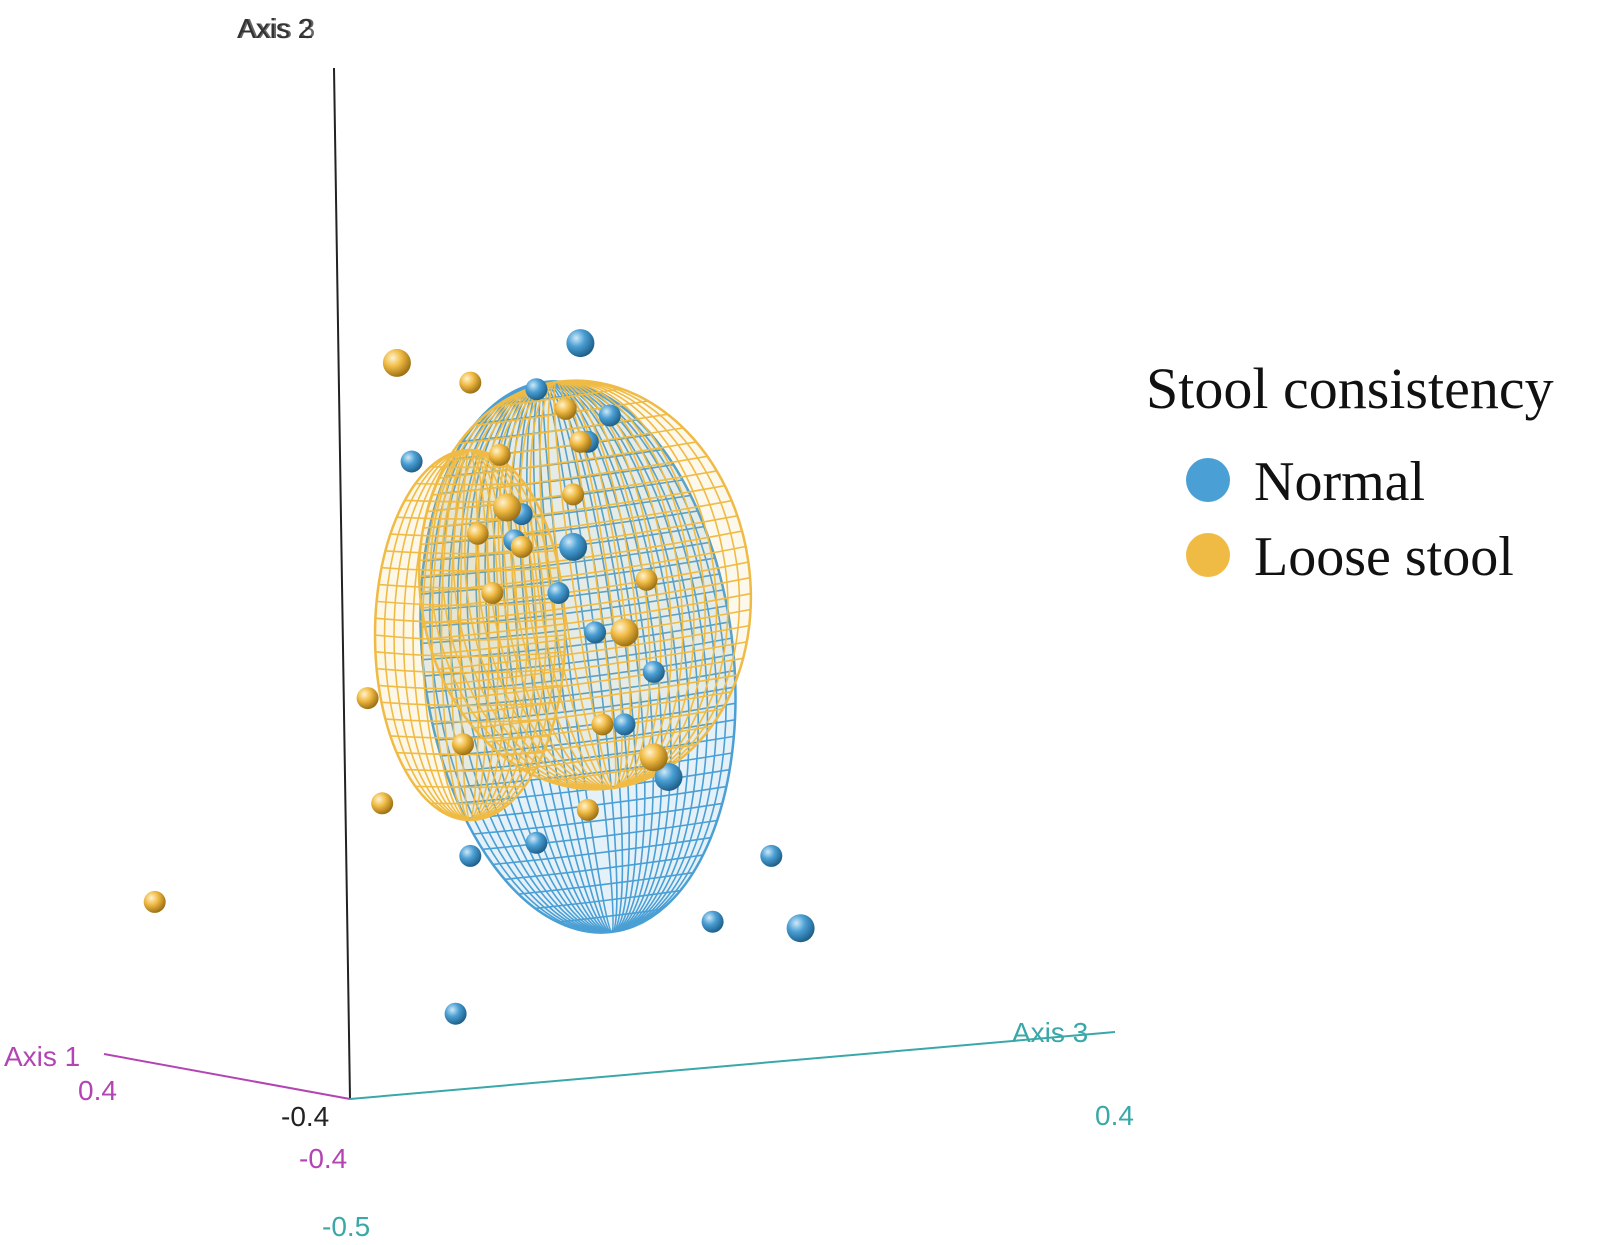 This screenshot has height=1245, width=1621. I want to click on axis1-line, so click(227, 1076).